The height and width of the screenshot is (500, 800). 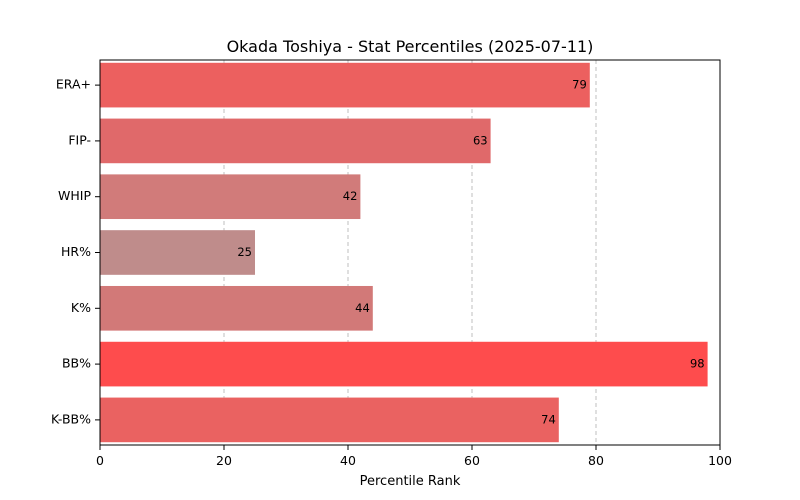 What do you see at coordinates (76, 363) in the screenshot?
I see `y-tick-label: BB%` at bounding box center [76, 363].